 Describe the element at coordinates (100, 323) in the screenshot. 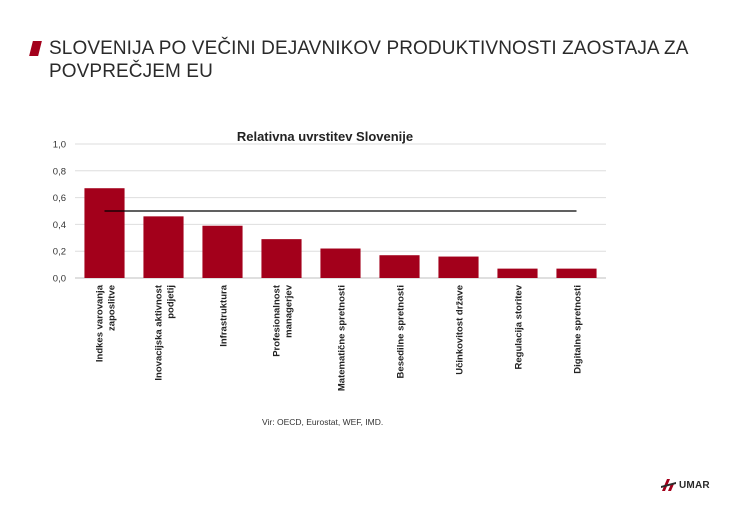

I see `x-tick-label-line: Indkes varovanja` at that location.